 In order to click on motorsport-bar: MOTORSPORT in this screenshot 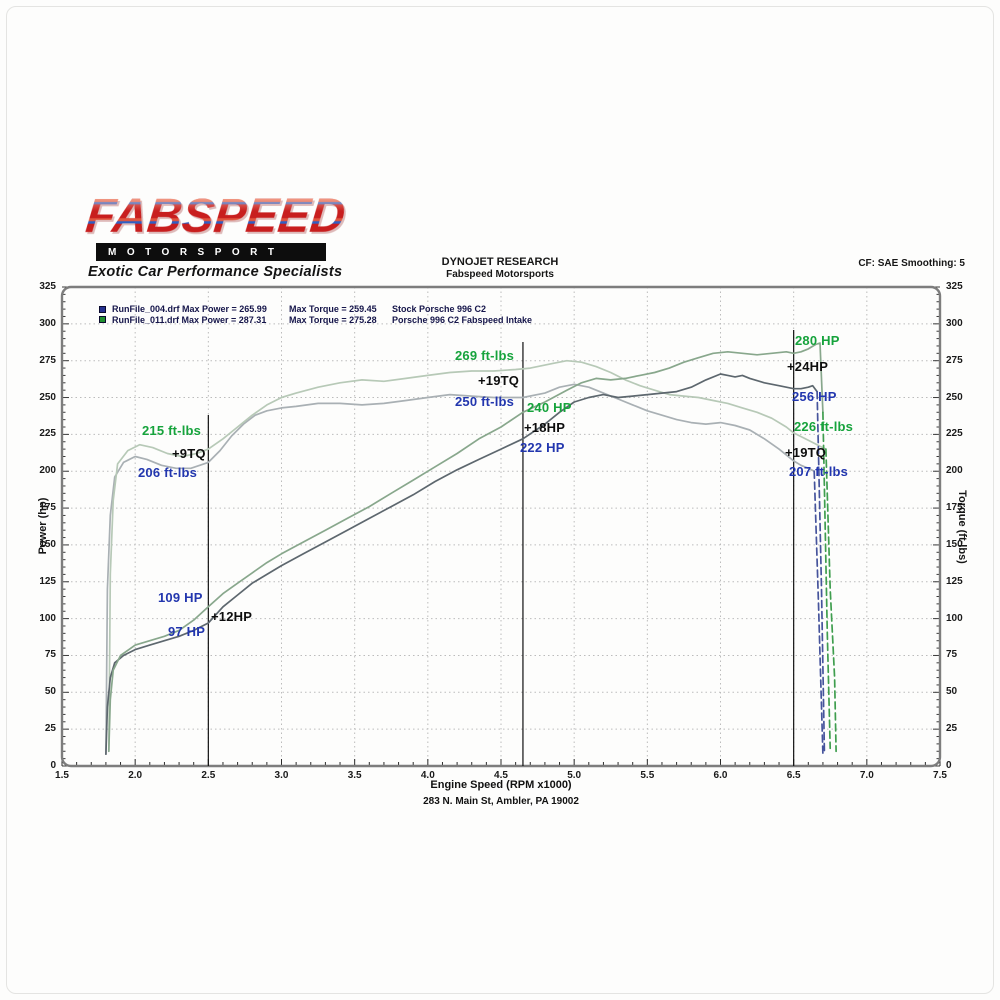, I will do `click(211, 252)`.